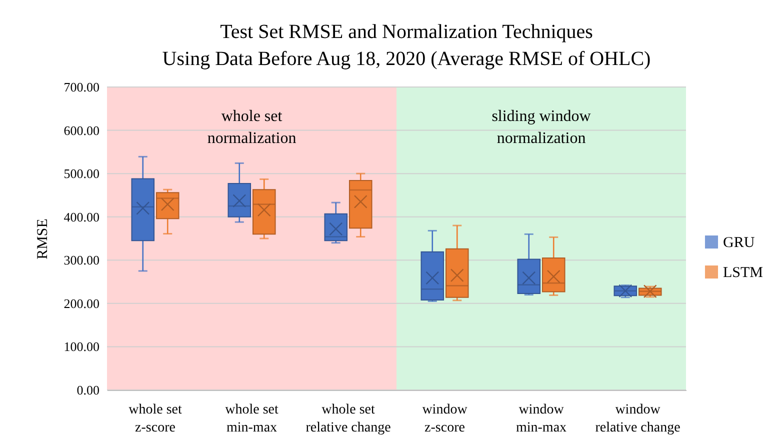 Image resolution: width=770 pixels, height=438 pixels. I want to click on x-tick-label: whole set min-max, so click(251, 419).